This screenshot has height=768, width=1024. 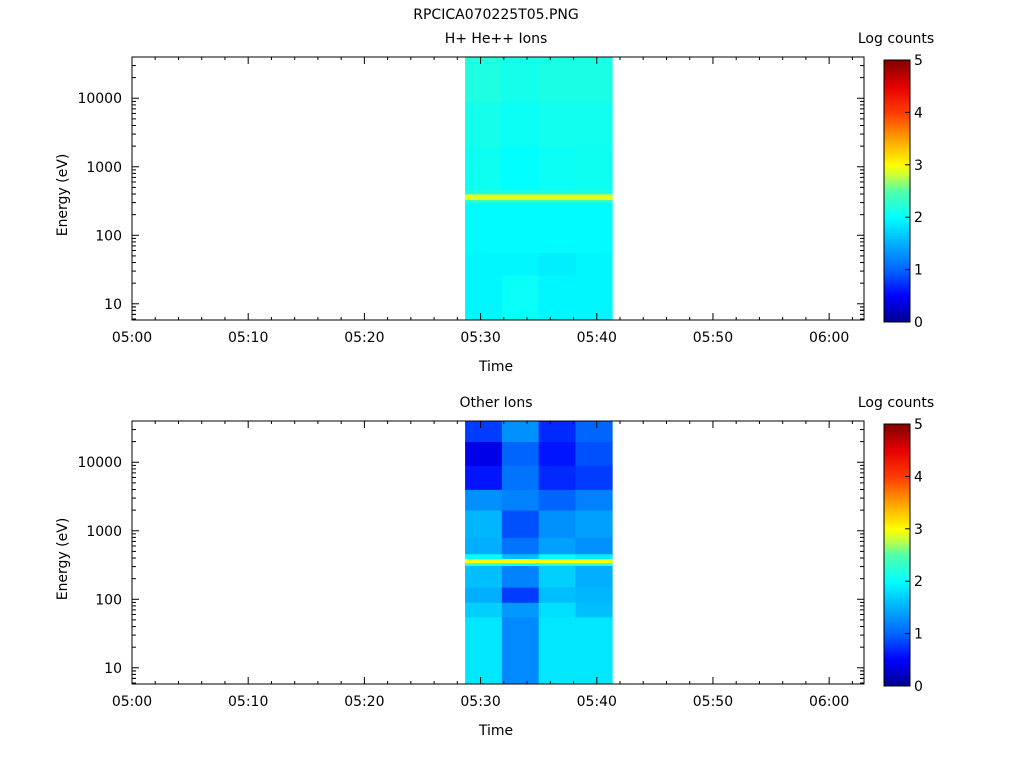 I want to click on x-tick-label: 06:00, so click(x=829, y=338).